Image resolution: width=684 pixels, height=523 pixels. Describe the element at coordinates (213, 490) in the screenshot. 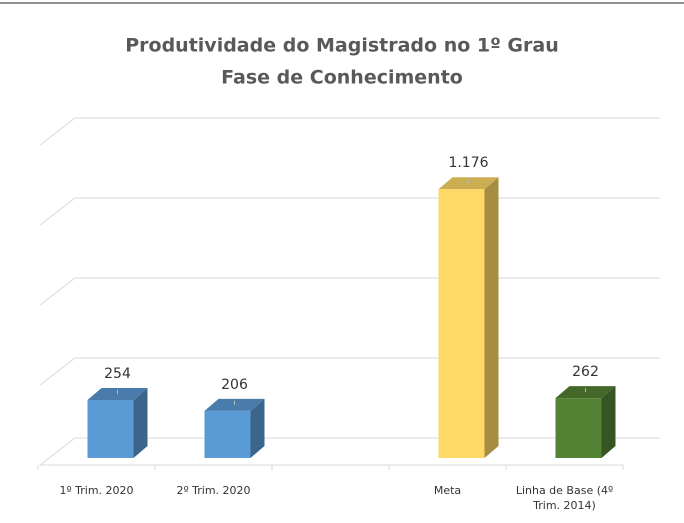

I see `x-tick-label: 2º Trim. 2020` at that location.